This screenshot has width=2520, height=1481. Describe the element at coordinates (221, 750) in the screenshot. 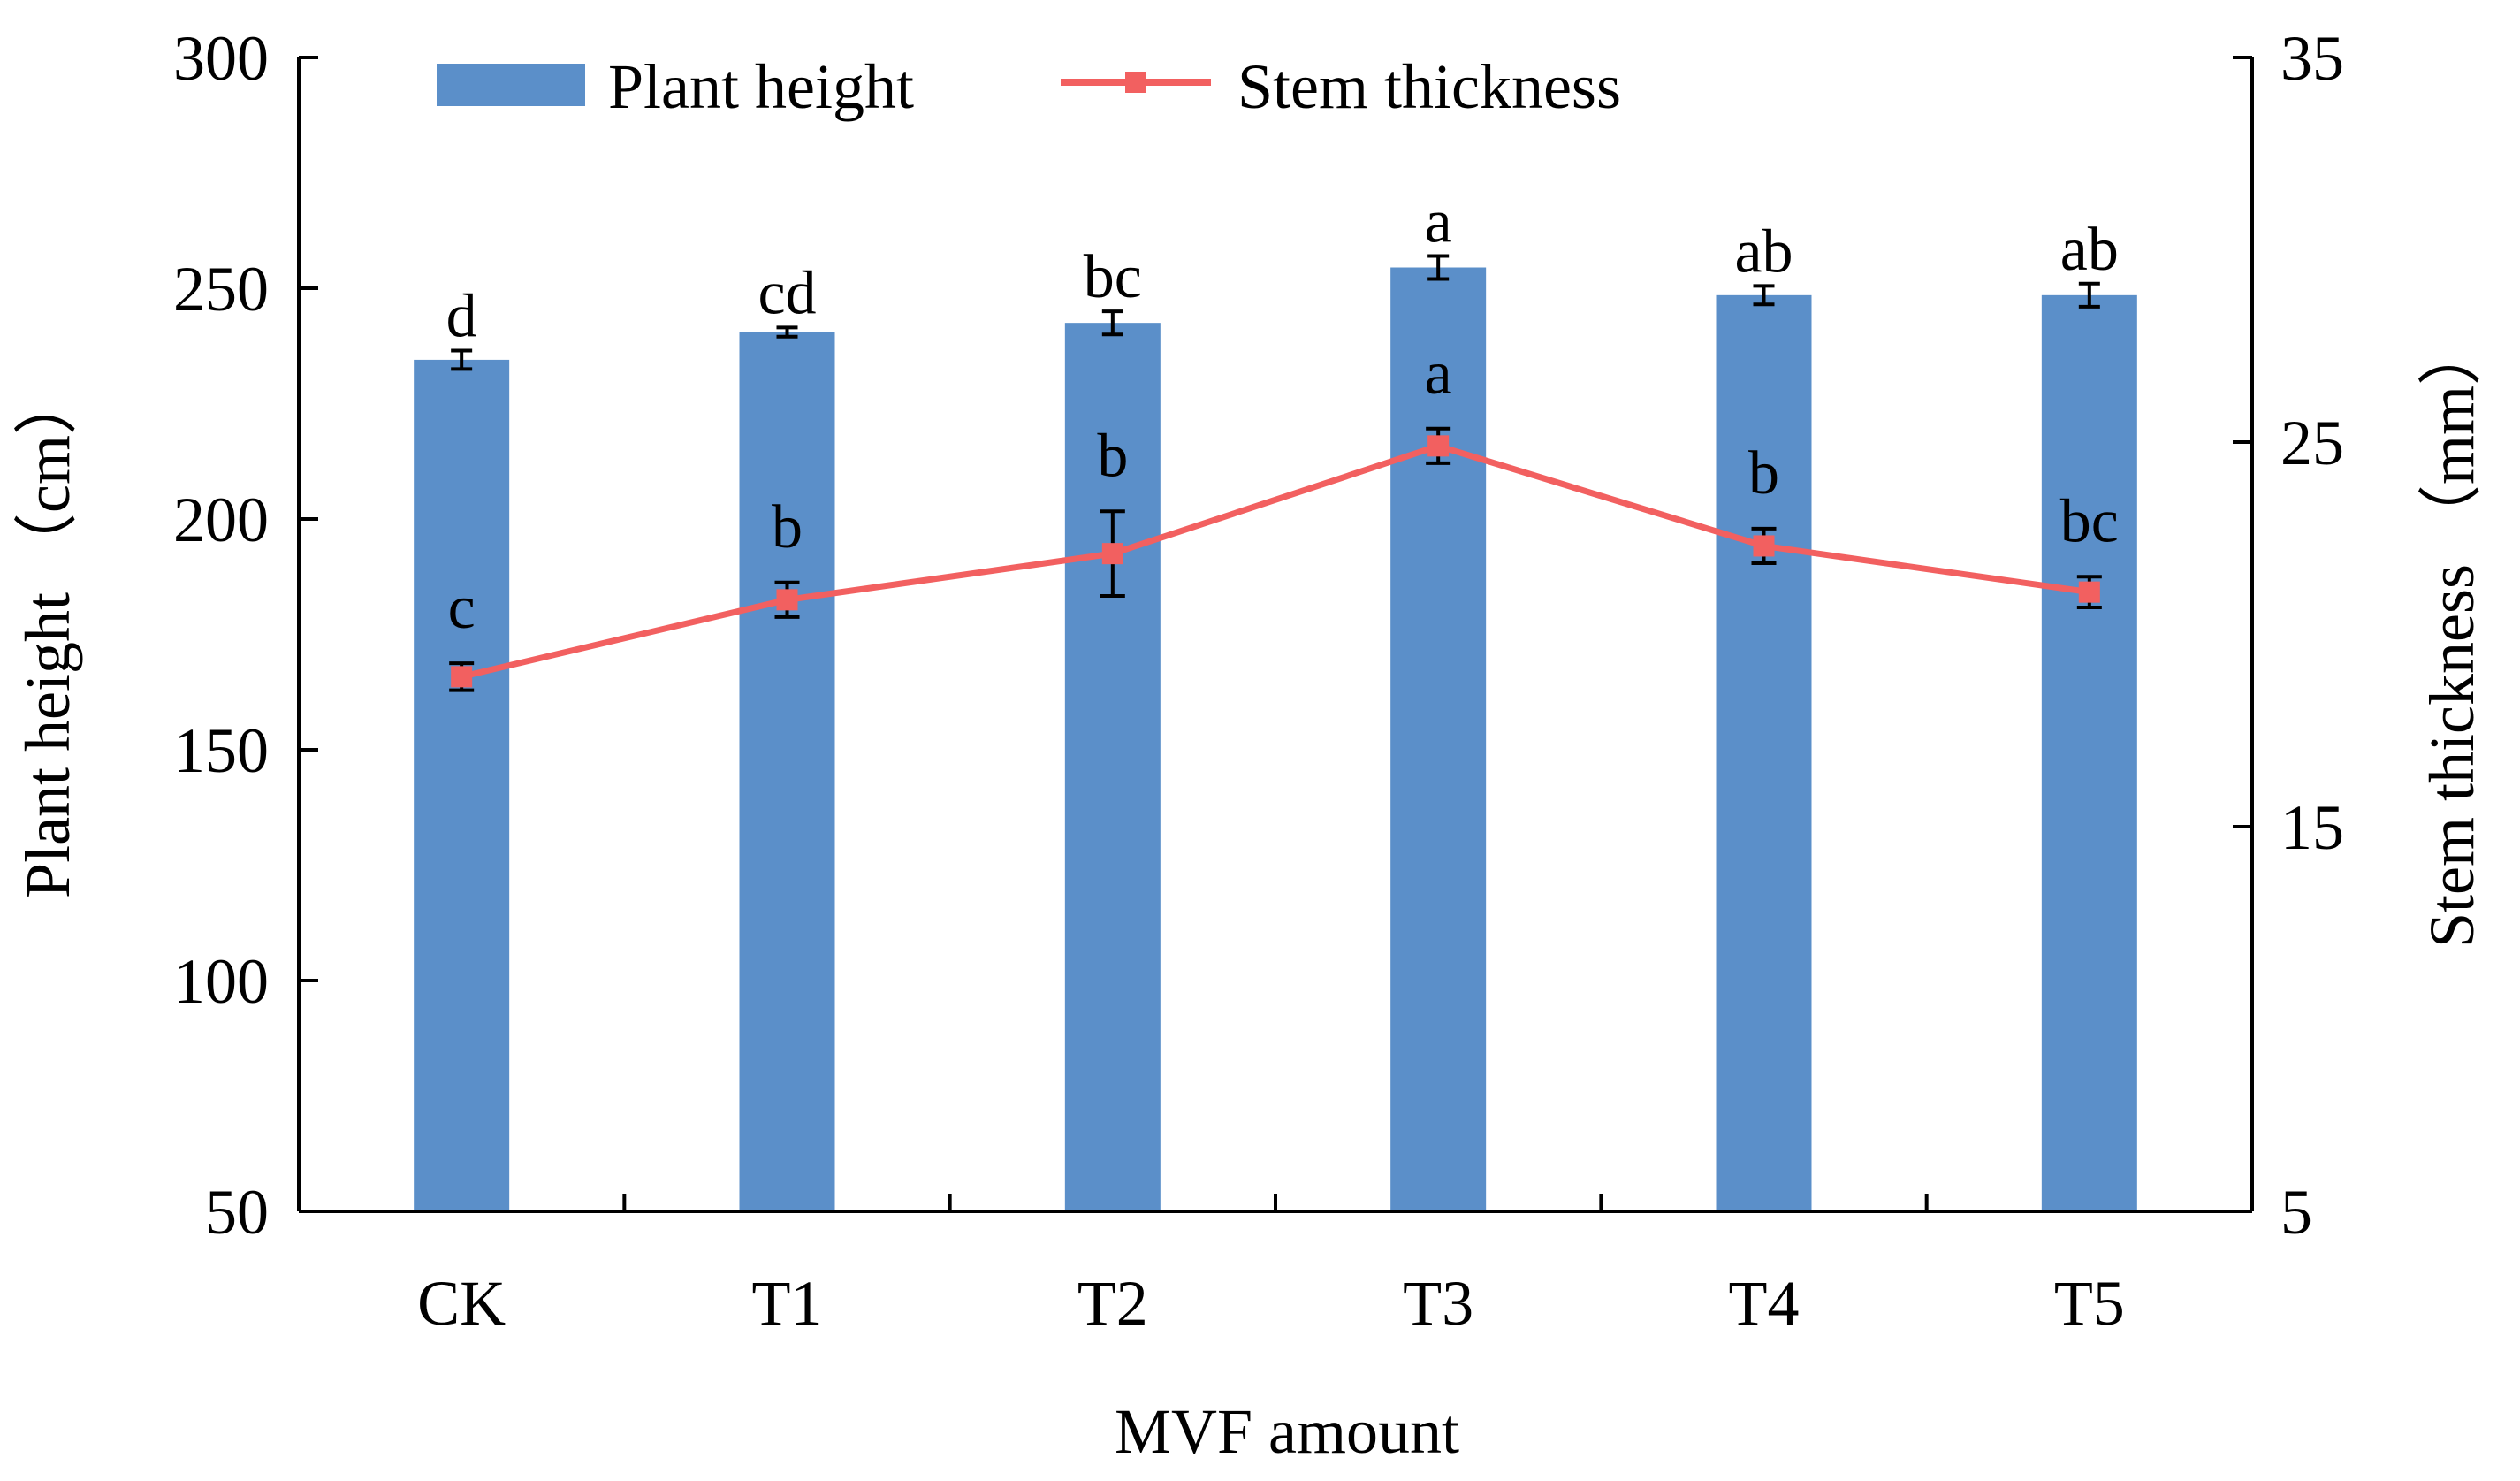

I see `y-tick-label-left-150: 150` at that location.